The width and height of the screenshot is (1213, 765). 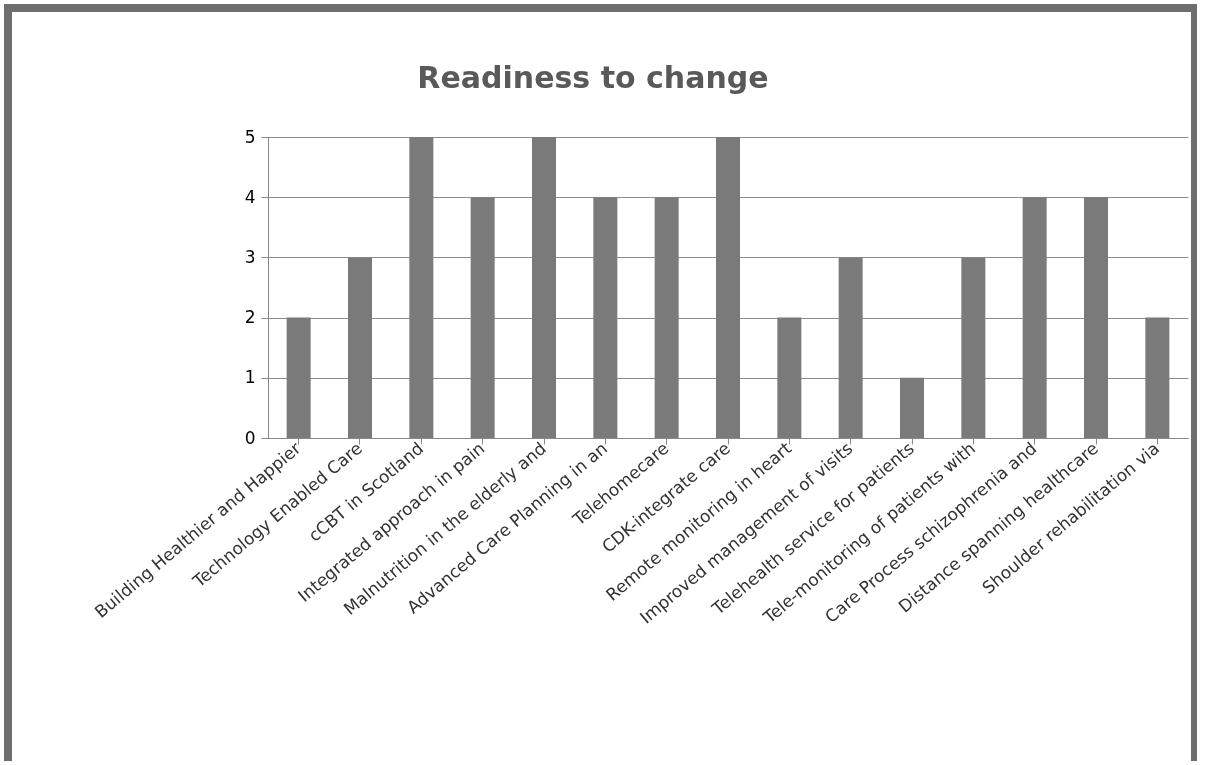 I want to click on y-tick-label: 4, so click(x=250, y=196).